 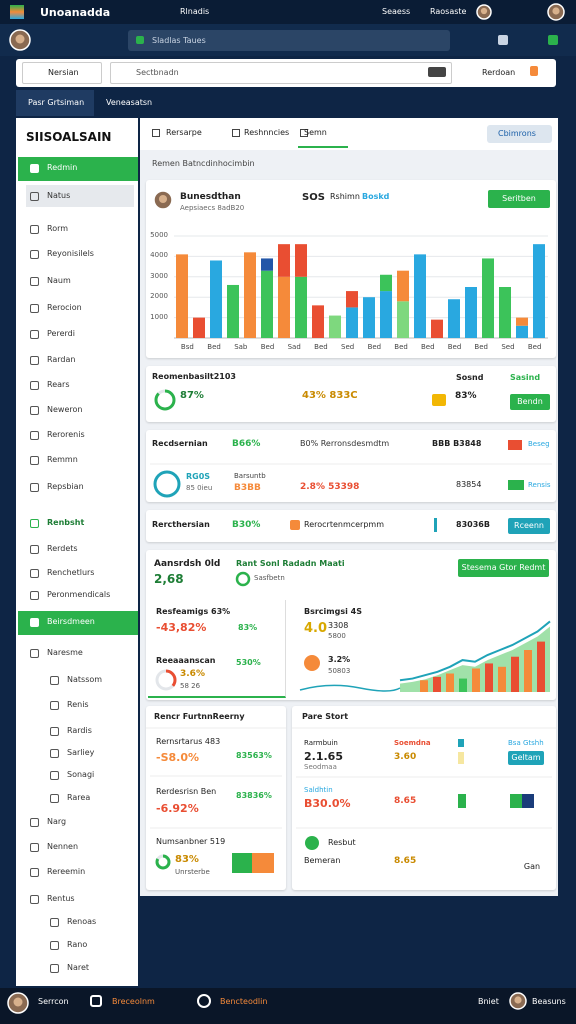 What do you see at coordinates (62, 459) in the screenshot?
I see `sidebar-item: Remmn` at bounding box center [62, 459].